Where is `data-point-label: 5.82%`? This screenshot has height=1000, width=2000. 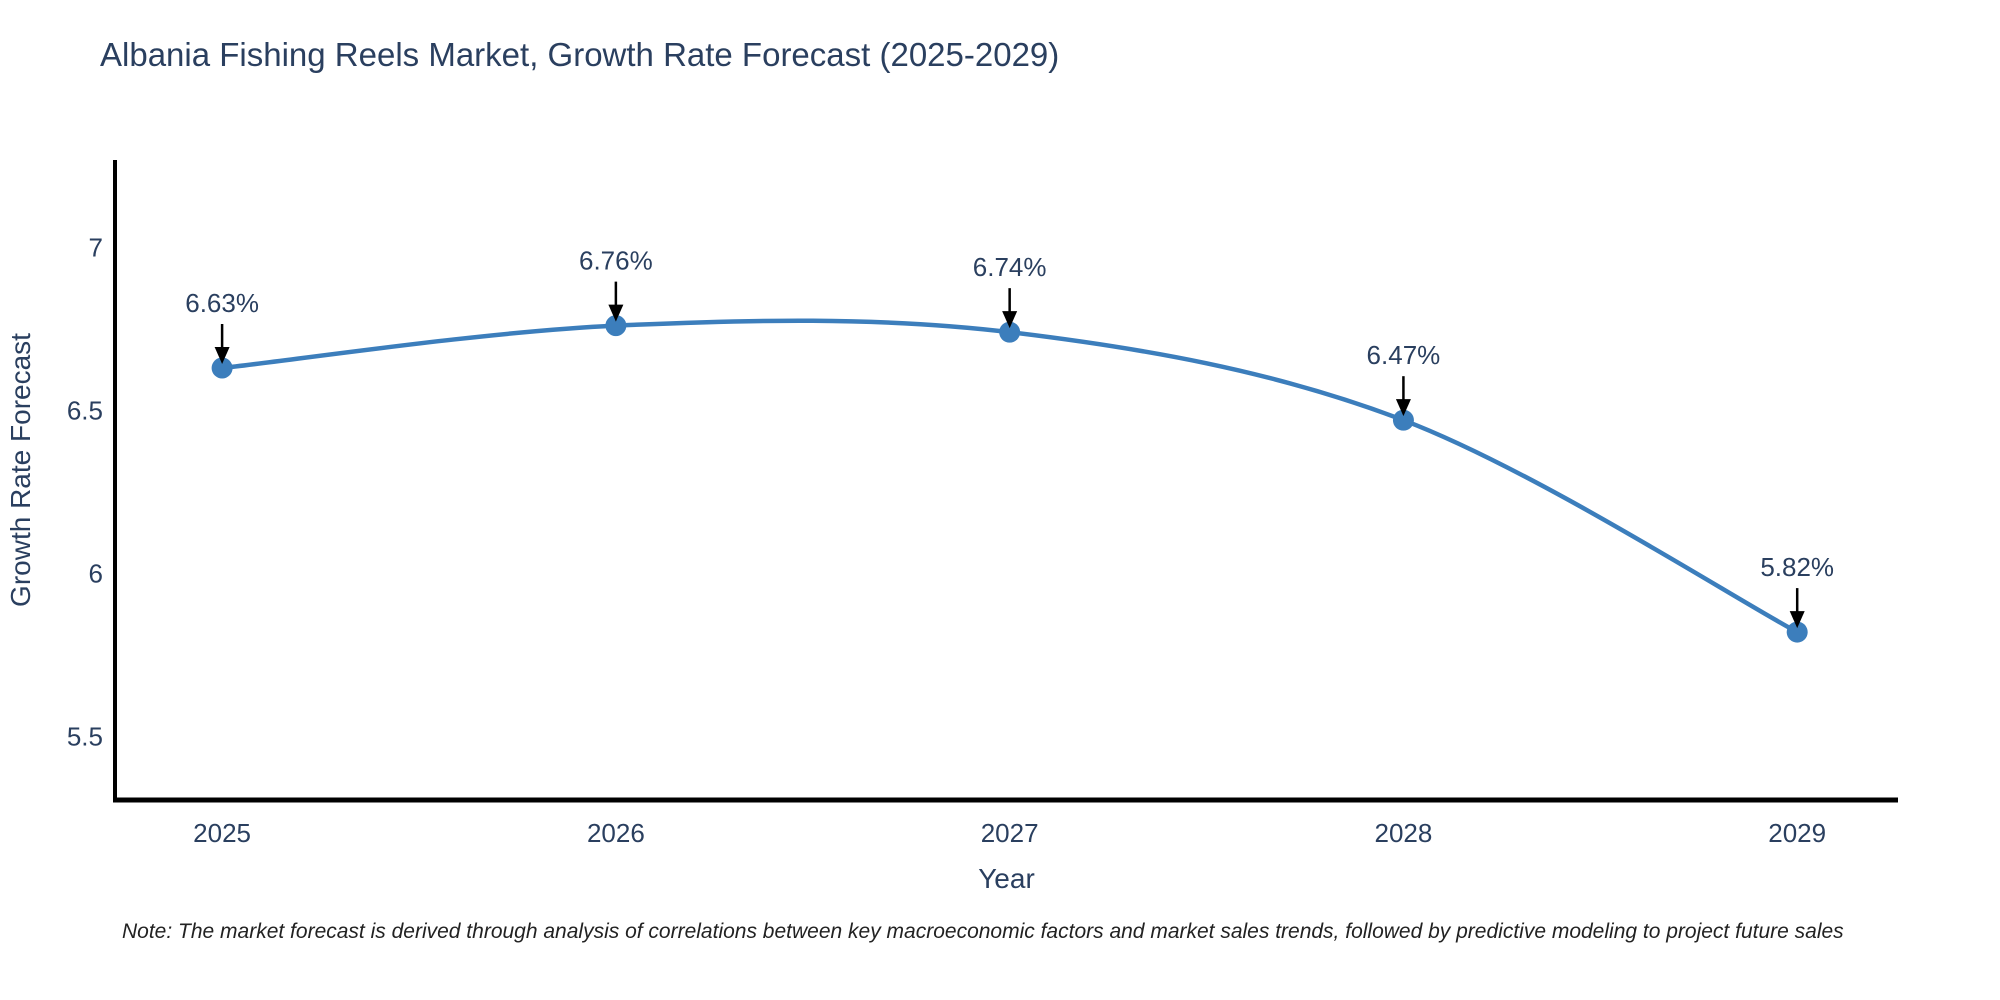 data-point-label: 5.82% is located at coordinates (1797, 567).